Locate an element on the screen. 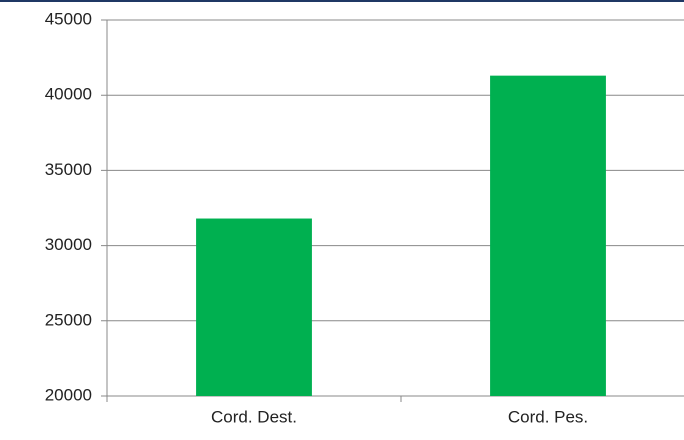  x-tick-label: Cord. Dest. is located at coordinates (254, 416).